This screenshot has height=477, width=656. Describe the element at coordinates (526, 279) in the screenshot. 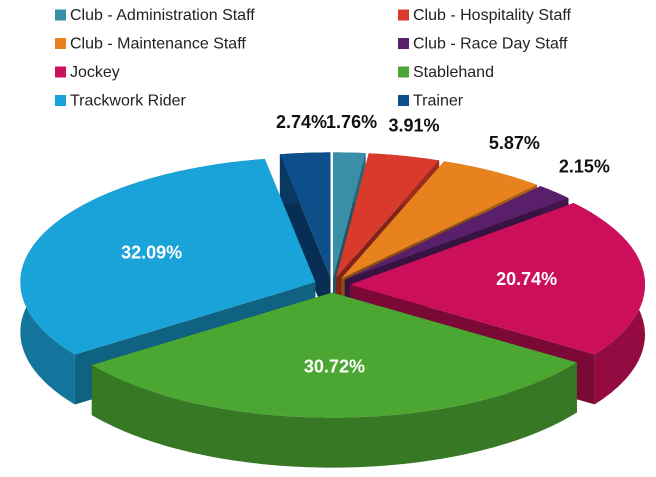

I see `data-label: 20.74%` at that location.